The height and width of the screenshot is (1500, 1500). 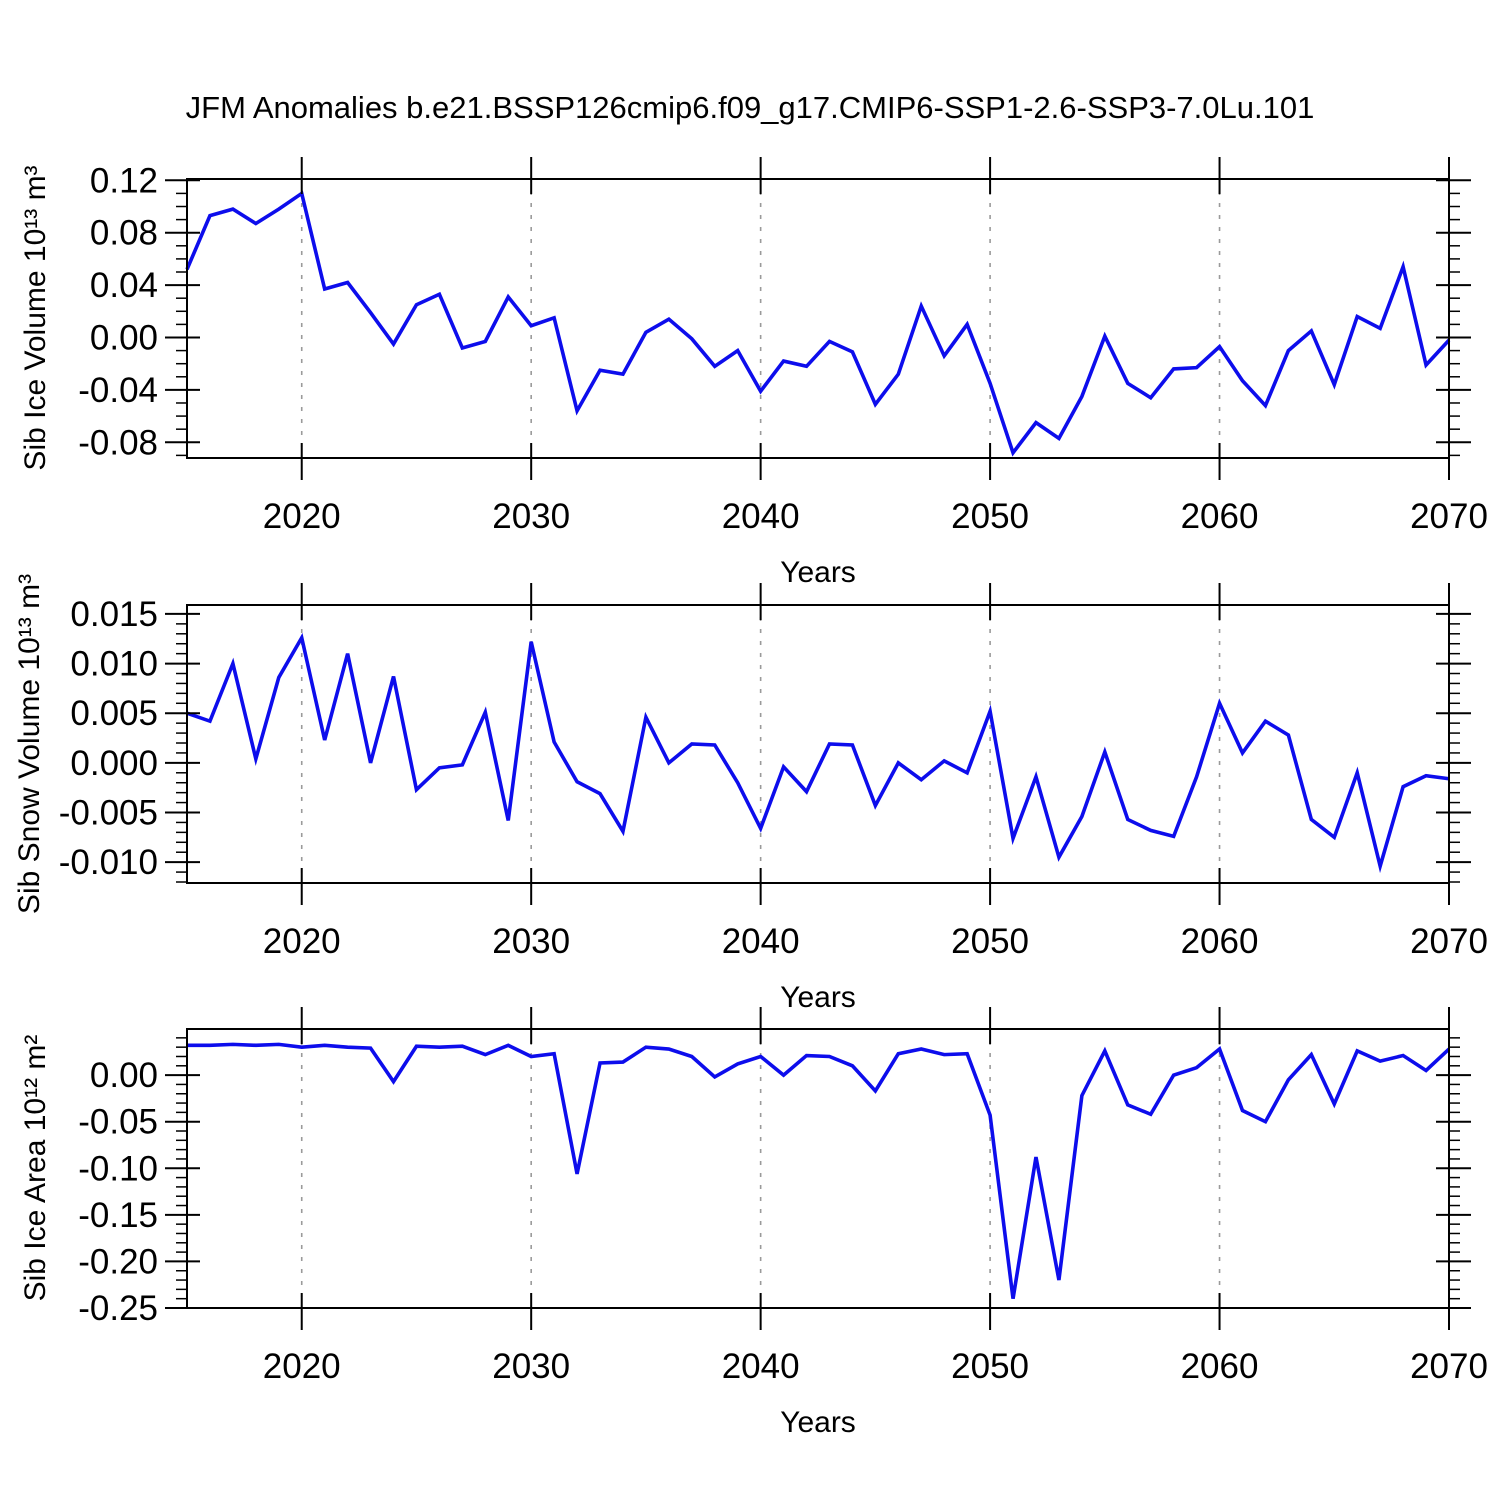 I want to click on y-tick-label: -0.10, so click(x=118, y=1168).